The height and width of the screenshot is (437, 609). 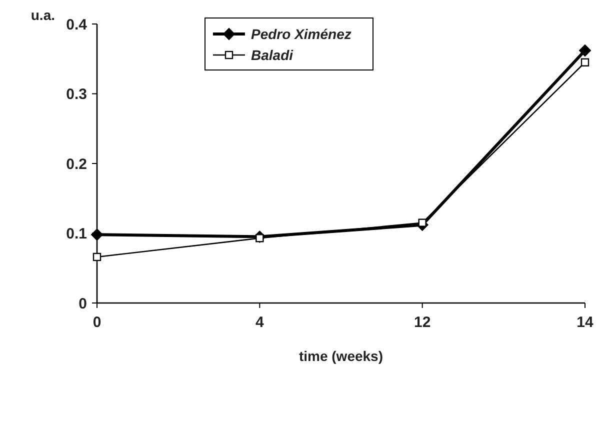 What do you see at coordinates (97, 322) in the screenshot?
I see `x-tick-label: 0` at bounding box center [97, 322].